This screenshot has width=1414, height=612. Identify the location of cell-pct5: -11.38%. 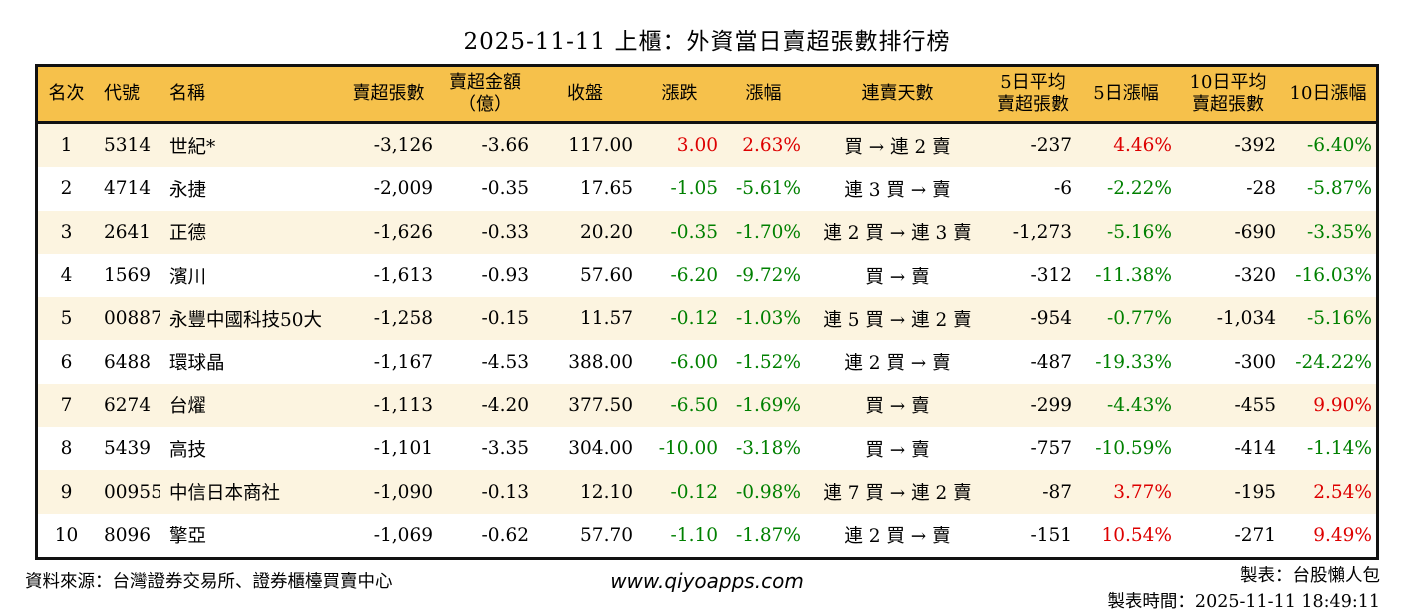
(1133, 276).